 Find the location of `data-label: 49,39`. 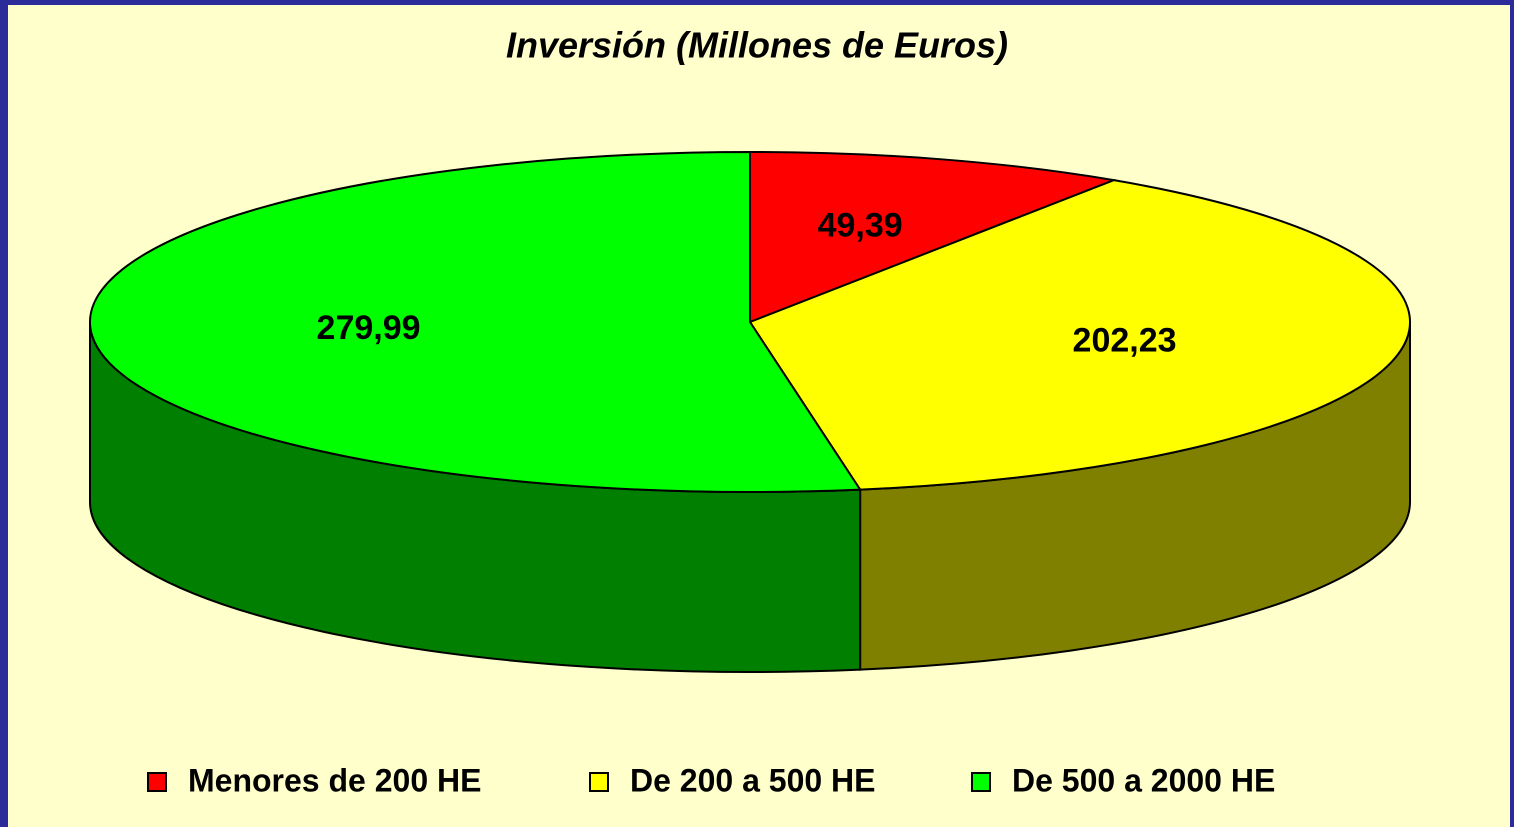

data-label: 49,39 is located at coordinates (860, 226).